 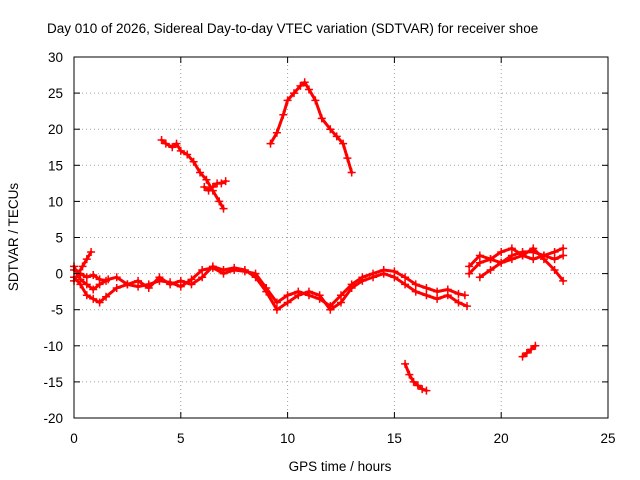 I want to click on y-tick-label: 0, so click(x=59, y=274).